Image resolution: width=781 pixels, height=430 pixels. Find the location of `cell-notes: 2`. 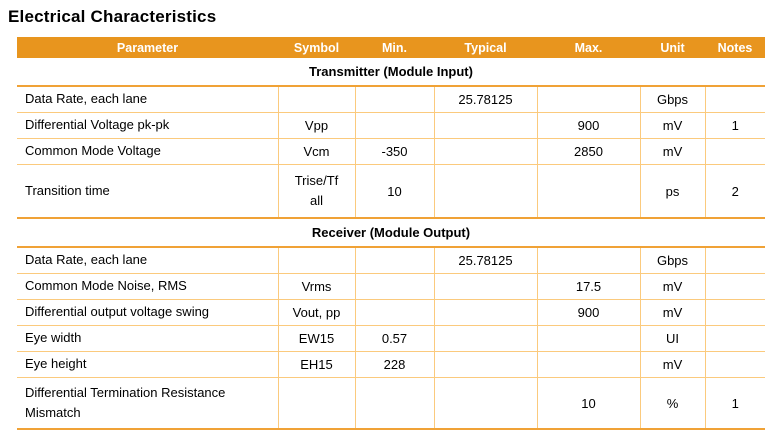

cell-notes: 2 is located at coordinates (735, 191).